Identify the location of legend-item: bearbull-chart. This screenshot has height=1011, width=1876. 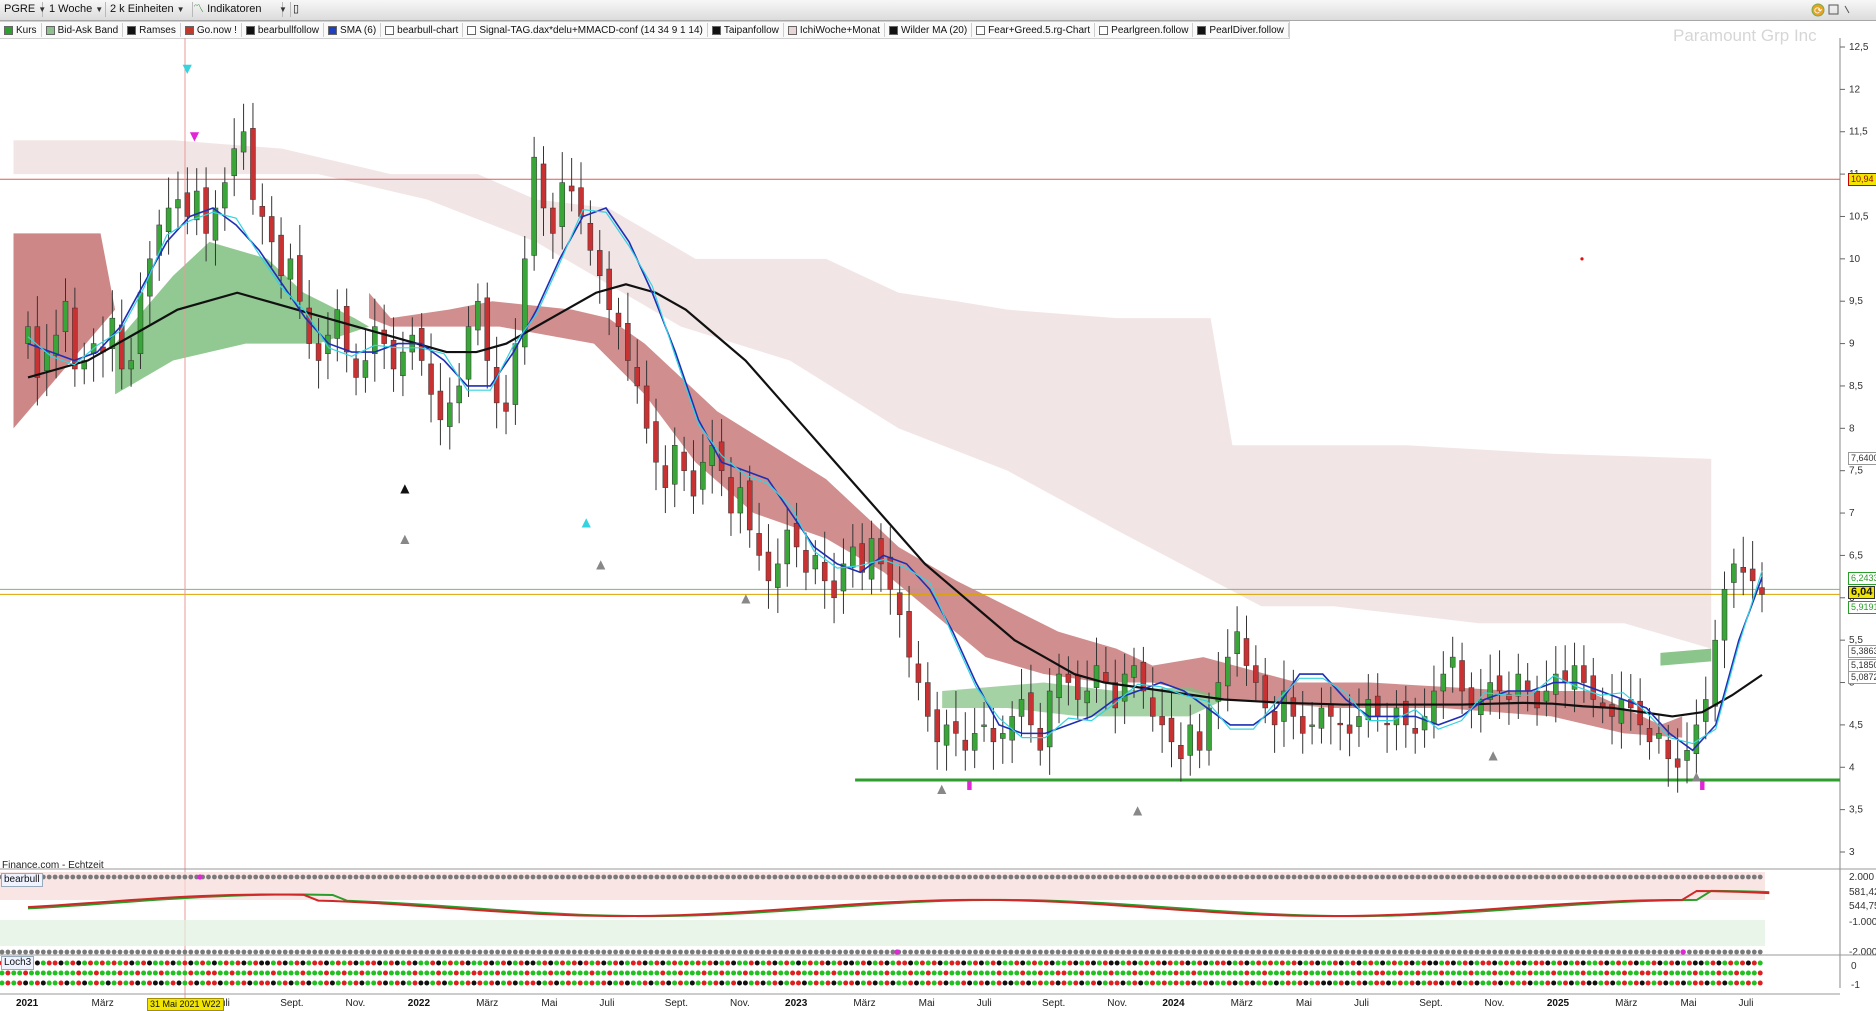
(422, 30).